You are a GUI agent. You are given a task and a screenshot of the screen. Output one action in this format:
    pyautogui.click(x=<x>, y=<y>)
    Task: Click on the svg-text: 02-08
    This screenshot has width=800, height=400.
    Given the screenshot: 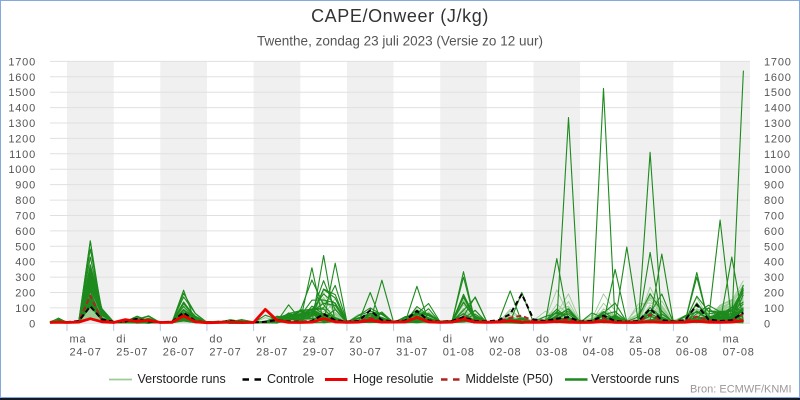 What is the action you would take?
    pyautogui.click(x=505, y=352)
    